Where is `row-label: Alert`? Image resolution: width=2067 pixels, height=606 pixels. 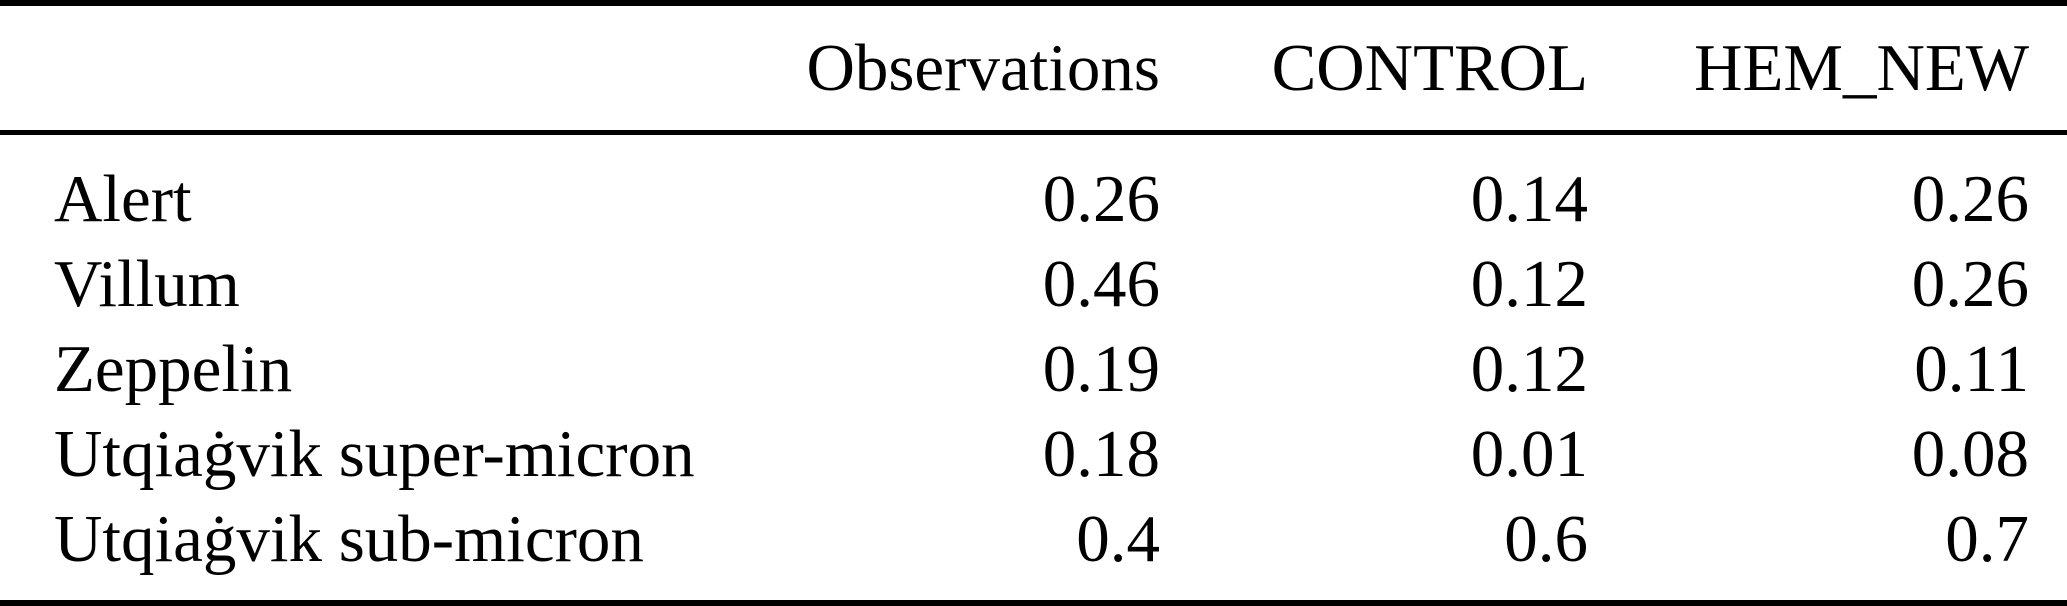
row-label: Alert is located at coordinates (123, 199).